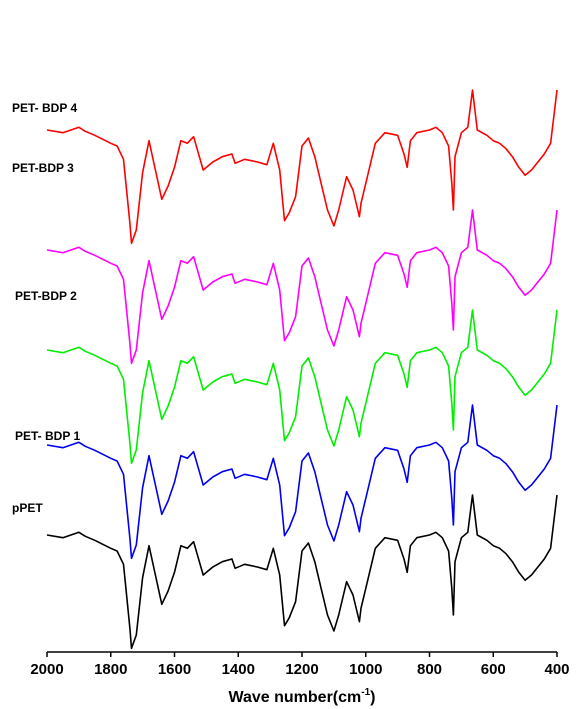 The width and height of the screenshot is (581, 709). Describe the element at coordinates (47, 436) in the screenshot. I see `series-label-4: PET- BDP 1` at that location.